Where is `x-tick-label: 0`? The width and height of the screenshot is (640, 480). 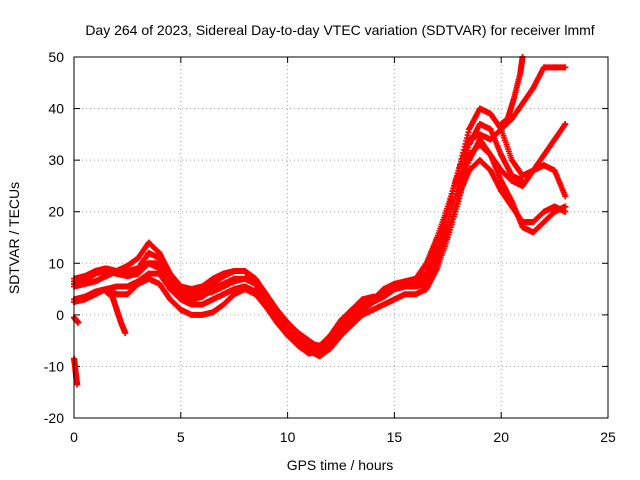 x-tick-label: 0 is located at coordinates (74, 437).